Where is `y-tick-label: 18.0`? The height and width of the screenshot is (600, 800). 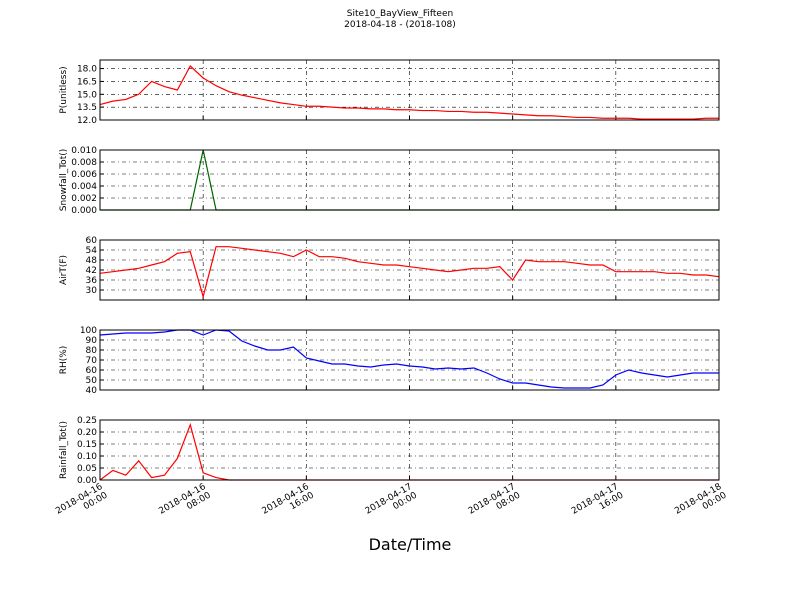 y-tick-label: 18.0 is located at coordinates (87, 70).